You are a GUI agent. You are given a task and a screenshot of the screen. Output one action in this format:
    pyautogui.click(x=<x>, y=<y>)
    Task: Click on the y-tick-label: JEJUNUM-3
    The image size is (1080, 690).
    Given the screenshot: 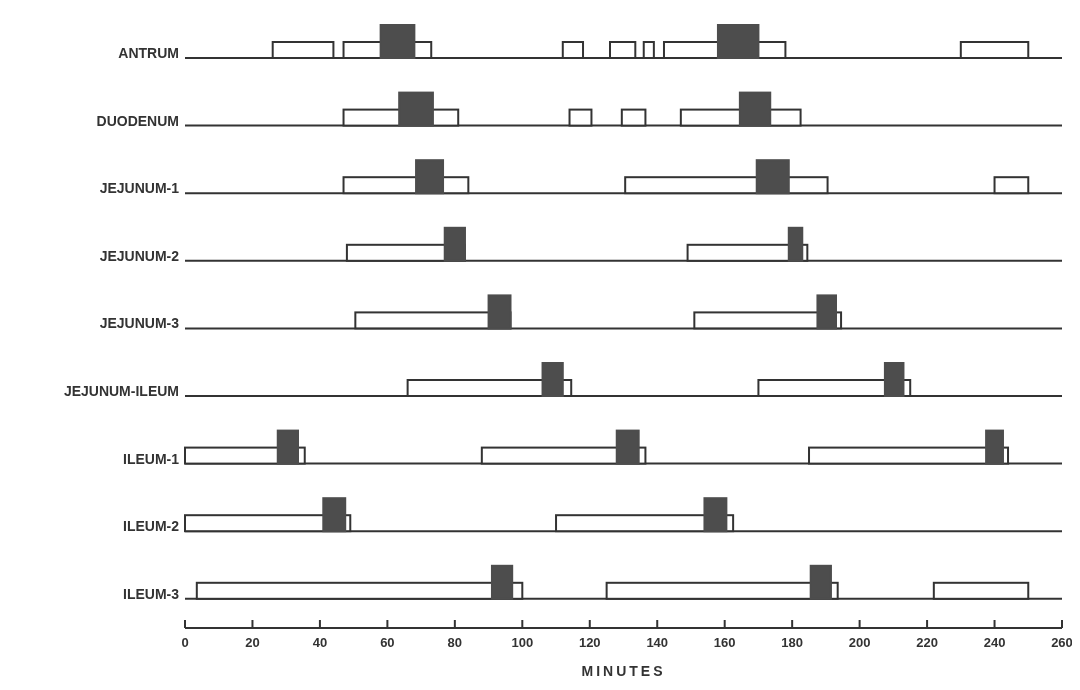 What is the action you would take?
    pyautogui.click(x=139, y=323)
    